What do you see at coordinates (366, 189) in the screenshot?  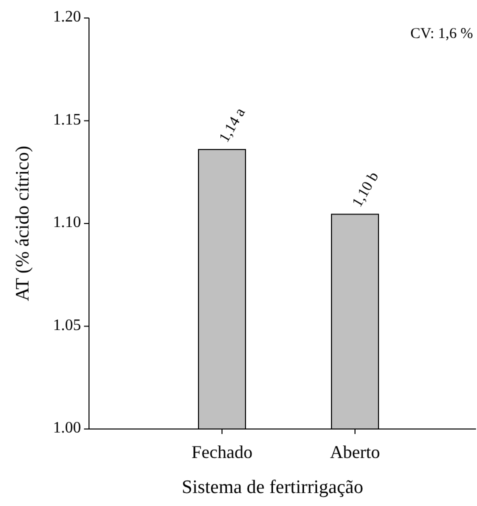 I see `data-label: 1,10 b` at bounding box center [366, 189].